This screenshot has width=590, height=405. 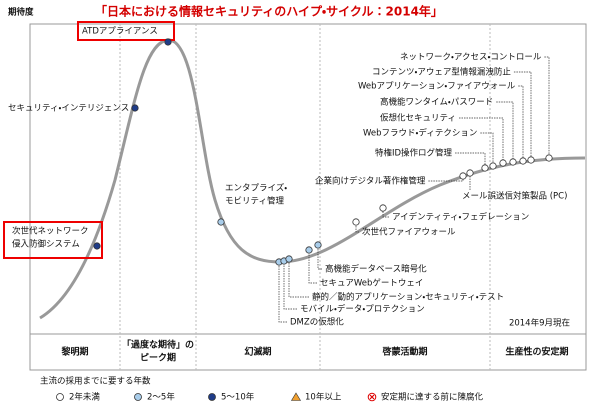 What do you see at coordinates (158, 345) in the screenshot?
I see `phase-label: 「過度な期待」の` at bounding box center [158, 345].